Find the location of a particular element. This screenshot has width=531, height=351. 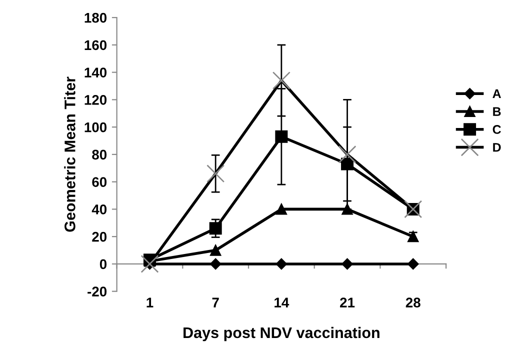

x-tick-label: 21 is located at coordinates (347, 303).